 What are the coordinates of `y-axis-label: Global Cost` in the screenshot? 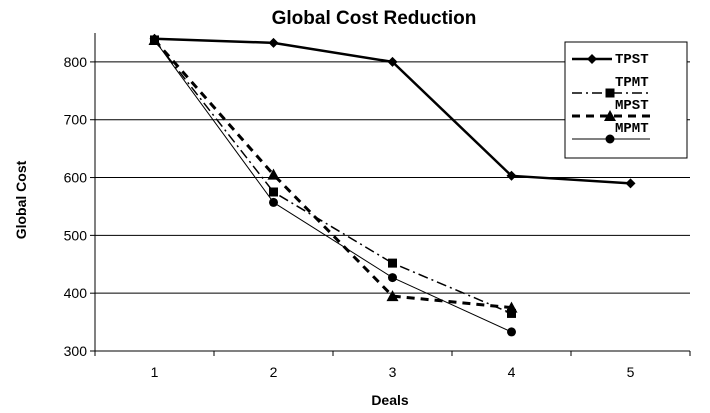 It's located at (21, 199).